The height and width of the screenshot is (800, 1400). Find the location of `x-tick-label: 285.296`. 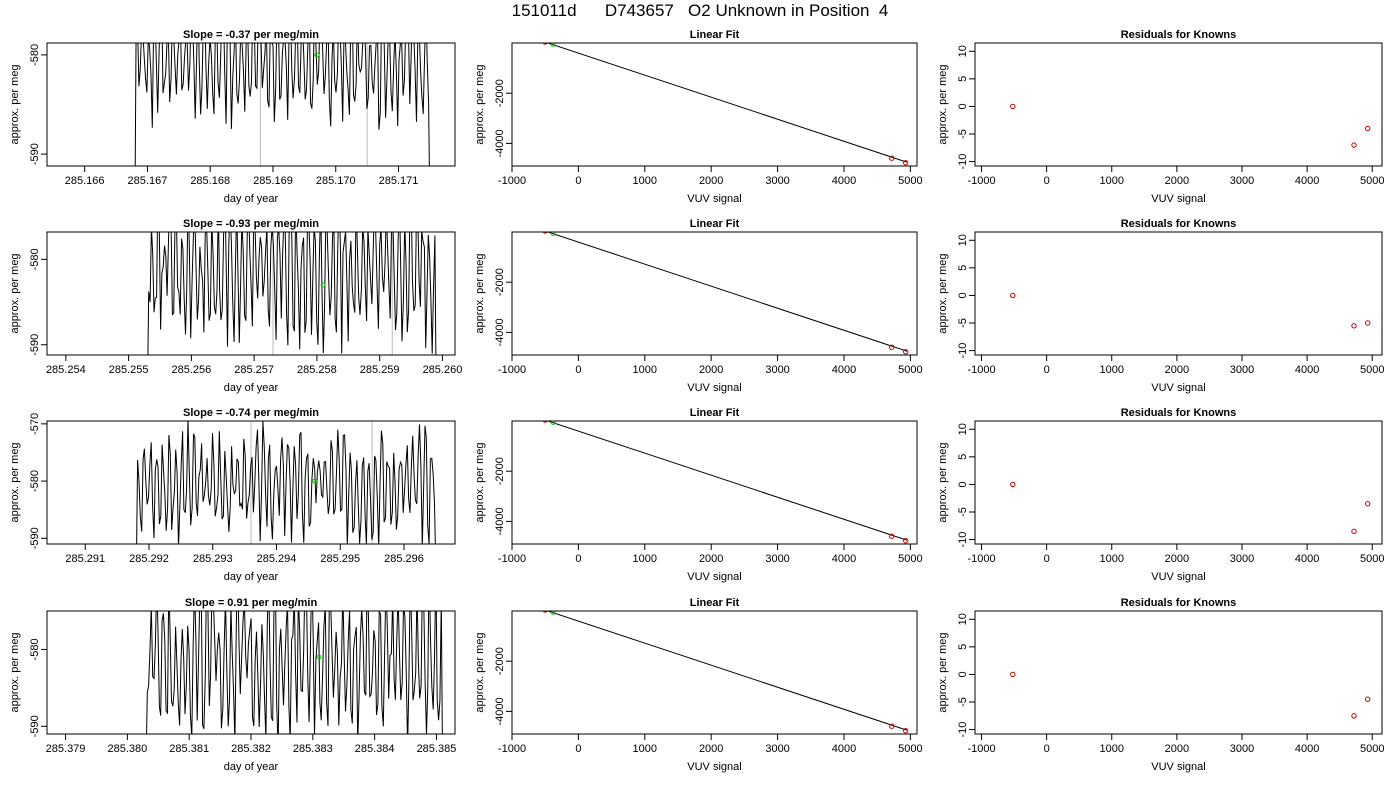

x-tick-label: 285.296 is located at coordinates (404, 559).